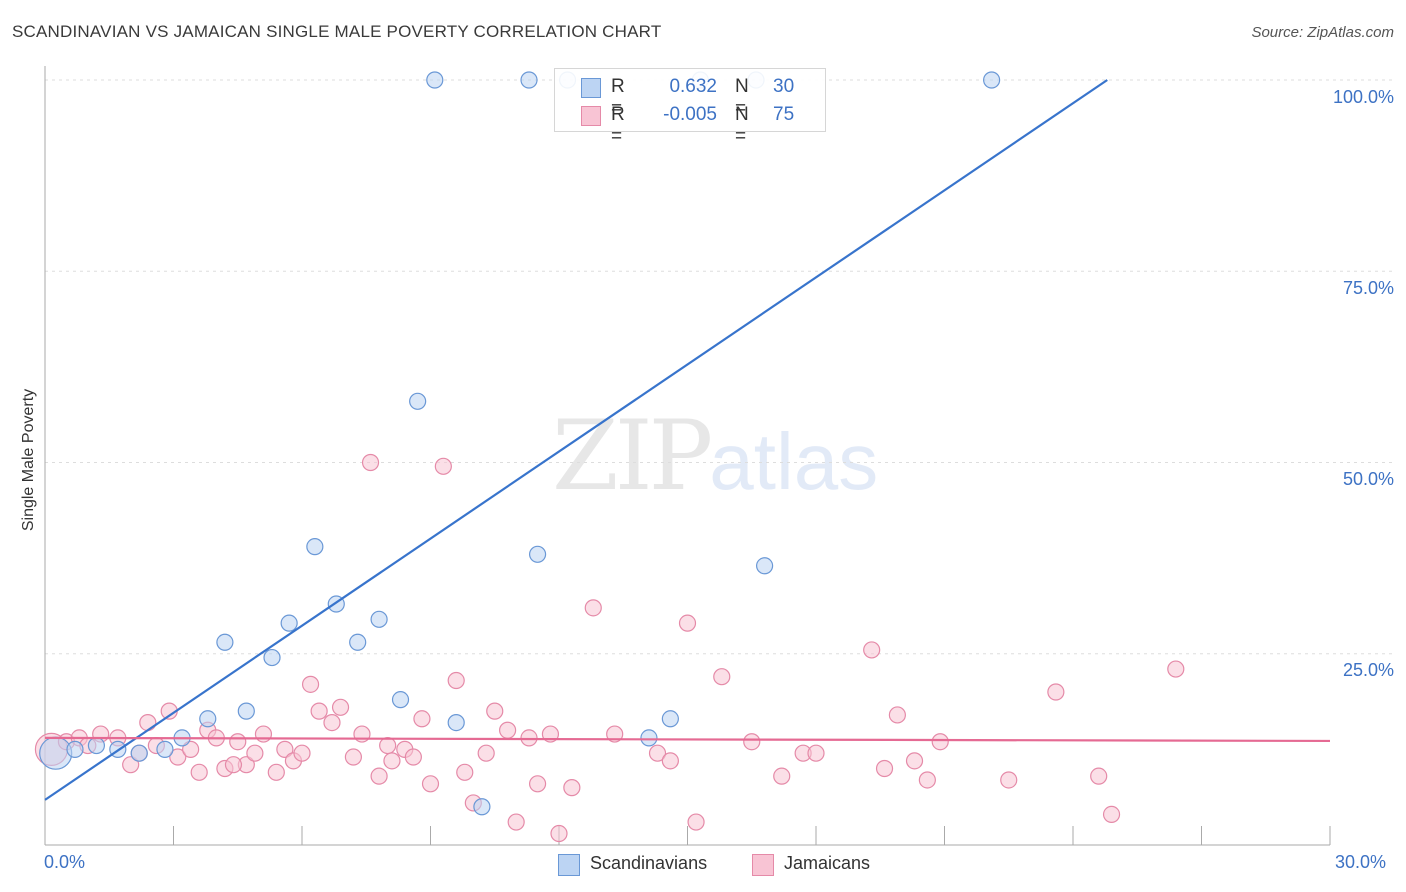  Describe the element at coordinates (632, 456) in the screenshot. I see `watermark-zip: ZIP` at that location.